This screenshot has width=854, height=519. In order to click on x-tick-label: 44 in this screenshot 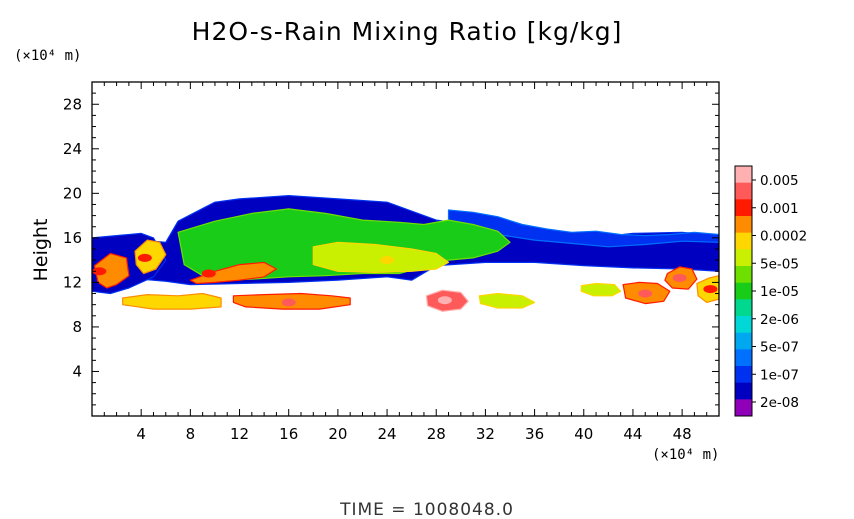, I will do `click(632, 434)`.